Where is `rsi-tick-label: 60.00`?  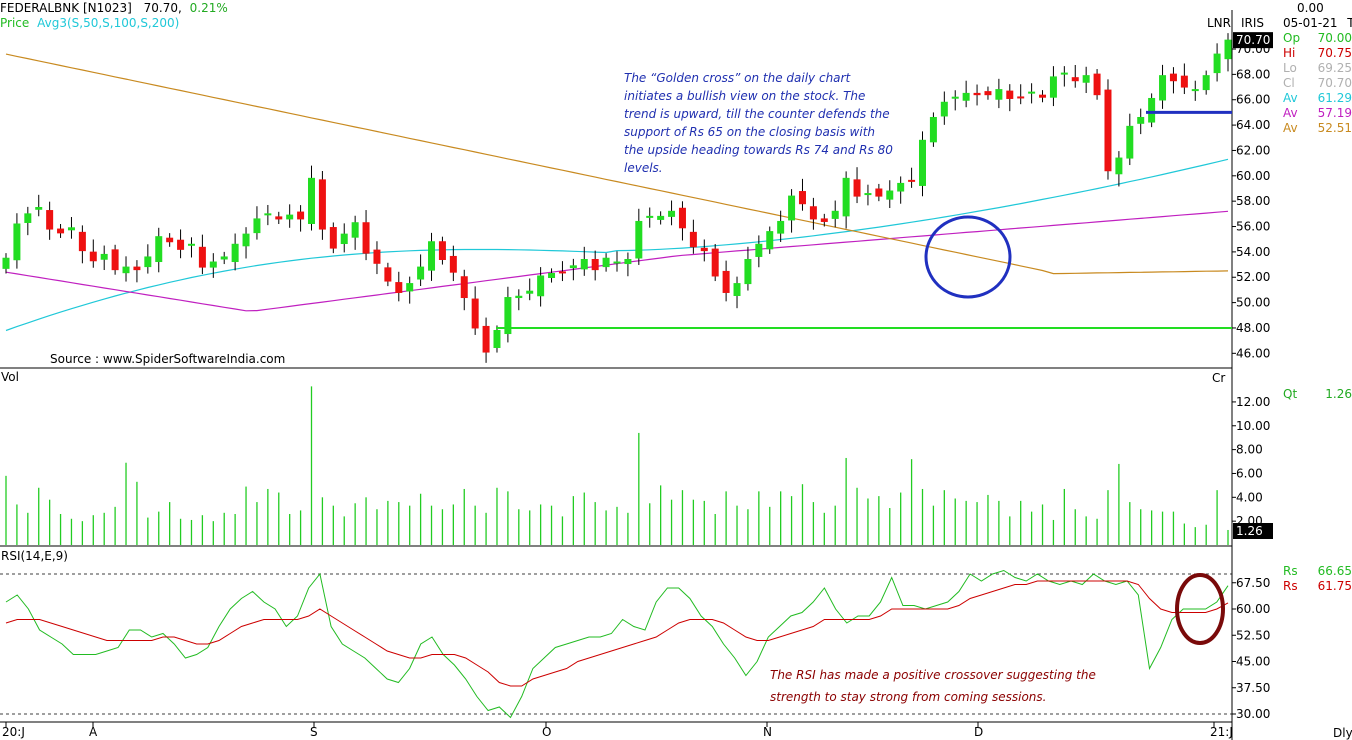
rsi-tick-label: 60.00 is located at coordinates (1253, 609).